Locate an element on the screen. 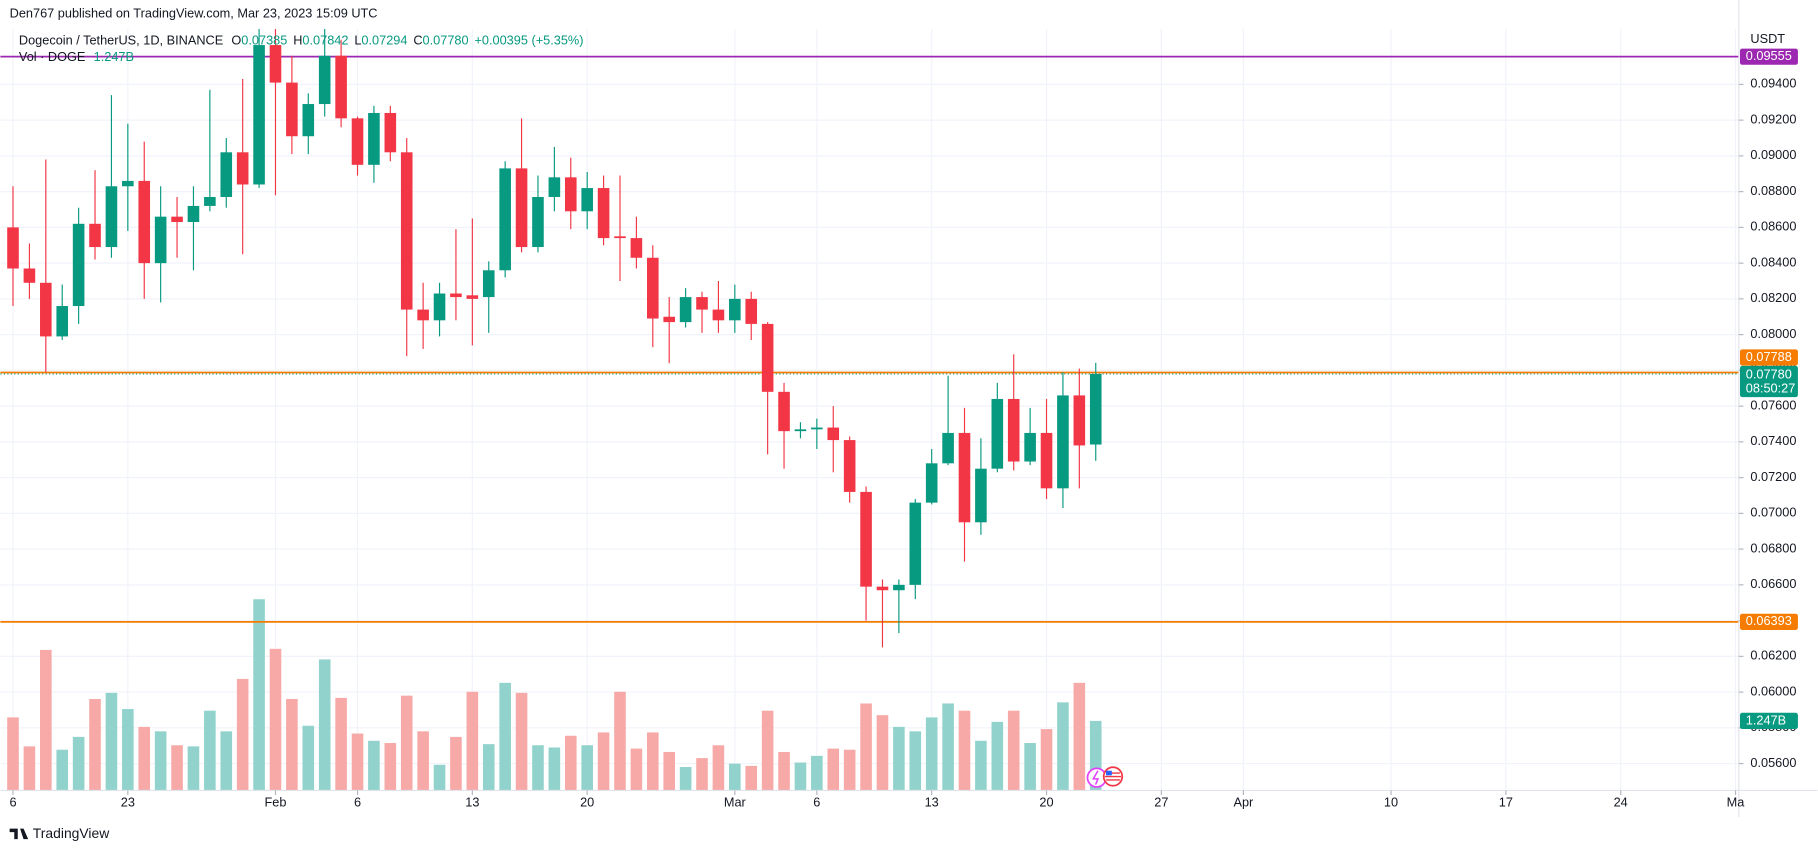 This screenshot has width=1818, height=853. volume-label: 1.247B is located at coordinates (1766, 719).